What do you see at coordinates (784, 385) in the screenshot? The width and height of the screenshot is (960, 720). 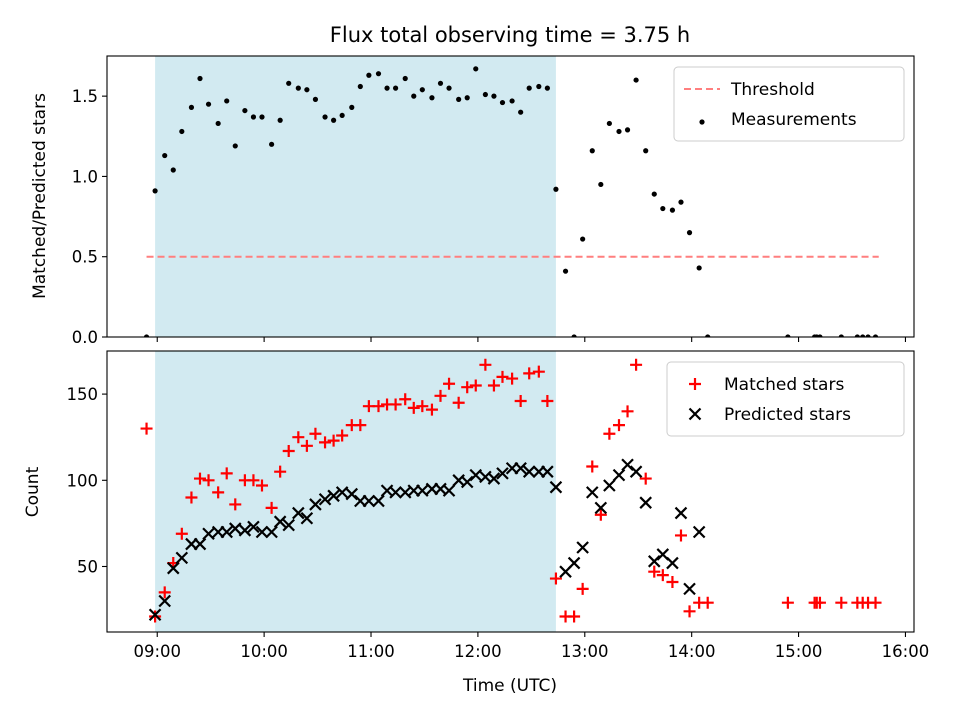 I see `legend-label: Matched stars` at bounding box center [784, 385].